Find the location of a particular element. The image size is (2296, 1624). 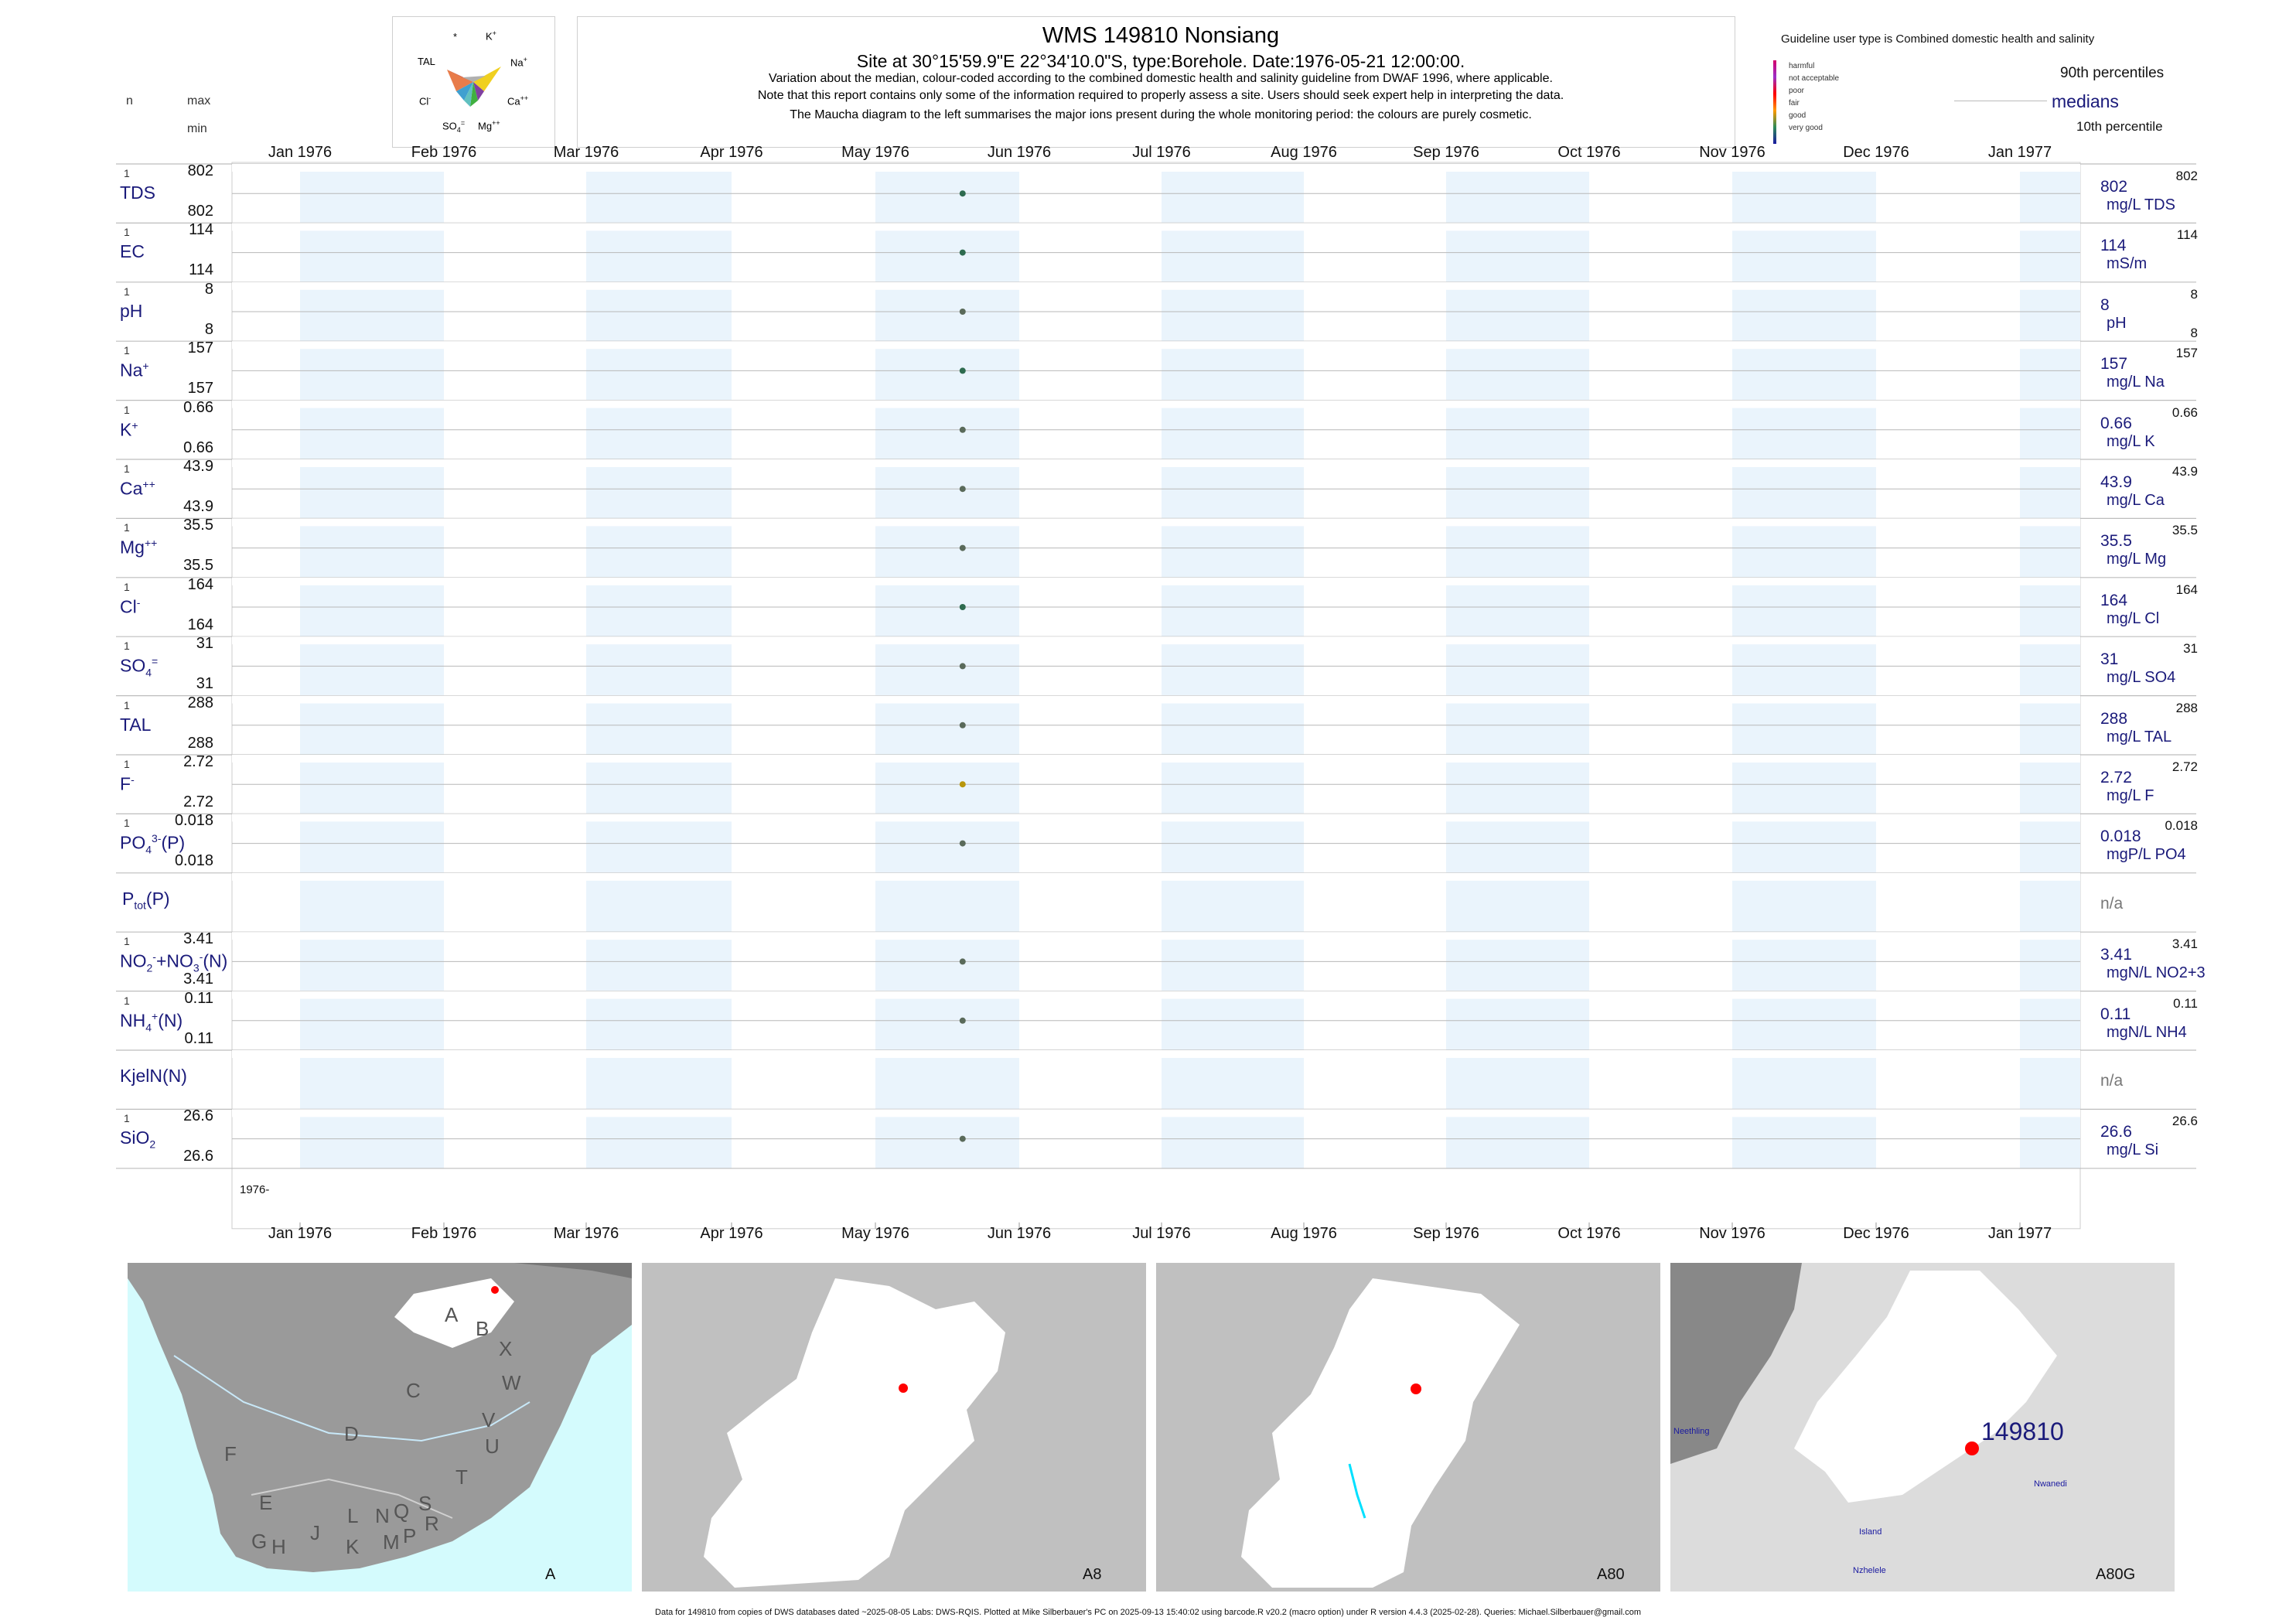

row-max-value: 43.9 is located at coordinates (198, 466).